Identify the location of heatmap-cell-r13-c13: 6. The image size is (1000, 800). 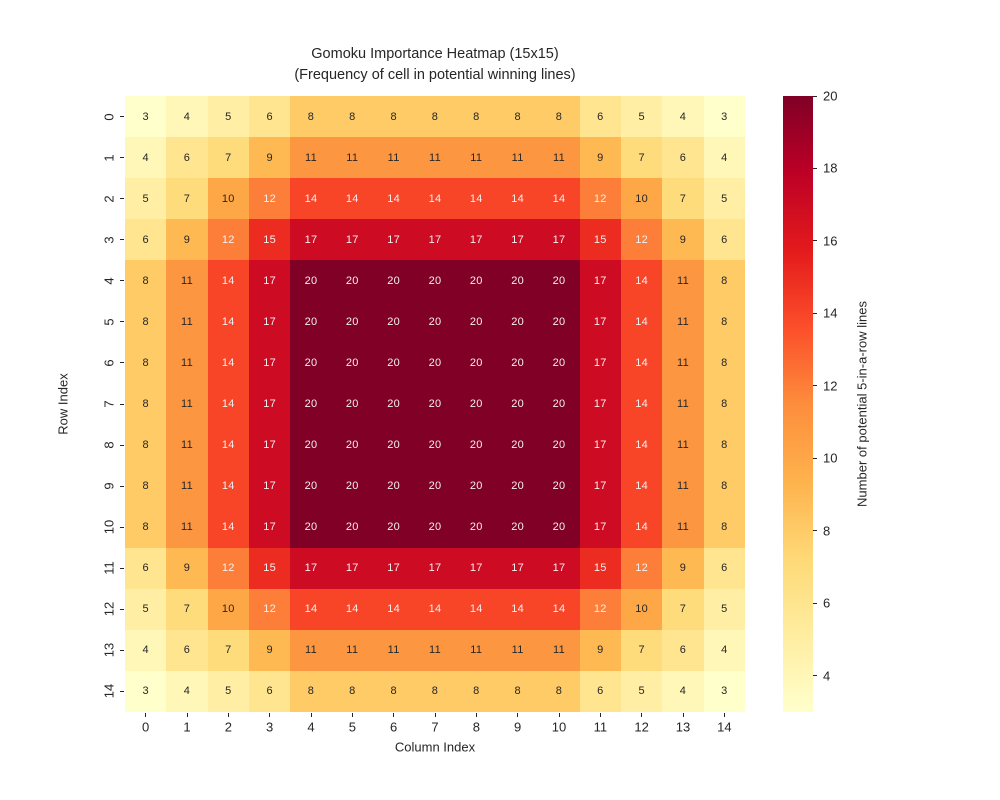
(683, 650).